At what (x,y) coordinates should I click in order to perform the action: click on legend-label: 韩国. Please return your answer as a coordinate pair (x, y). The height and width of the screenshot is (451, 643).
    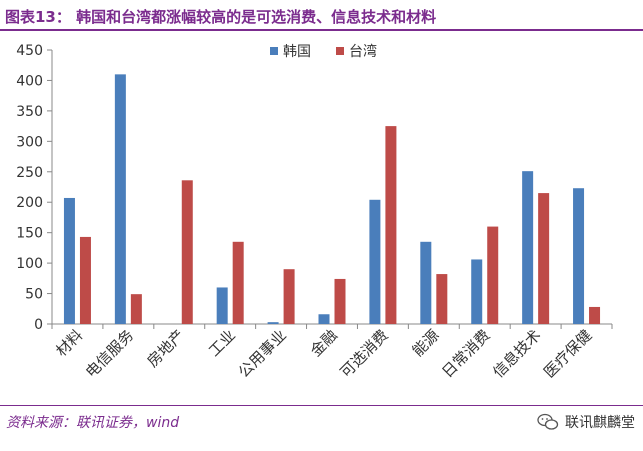
    Looking at the image, I should click on (297, 52).